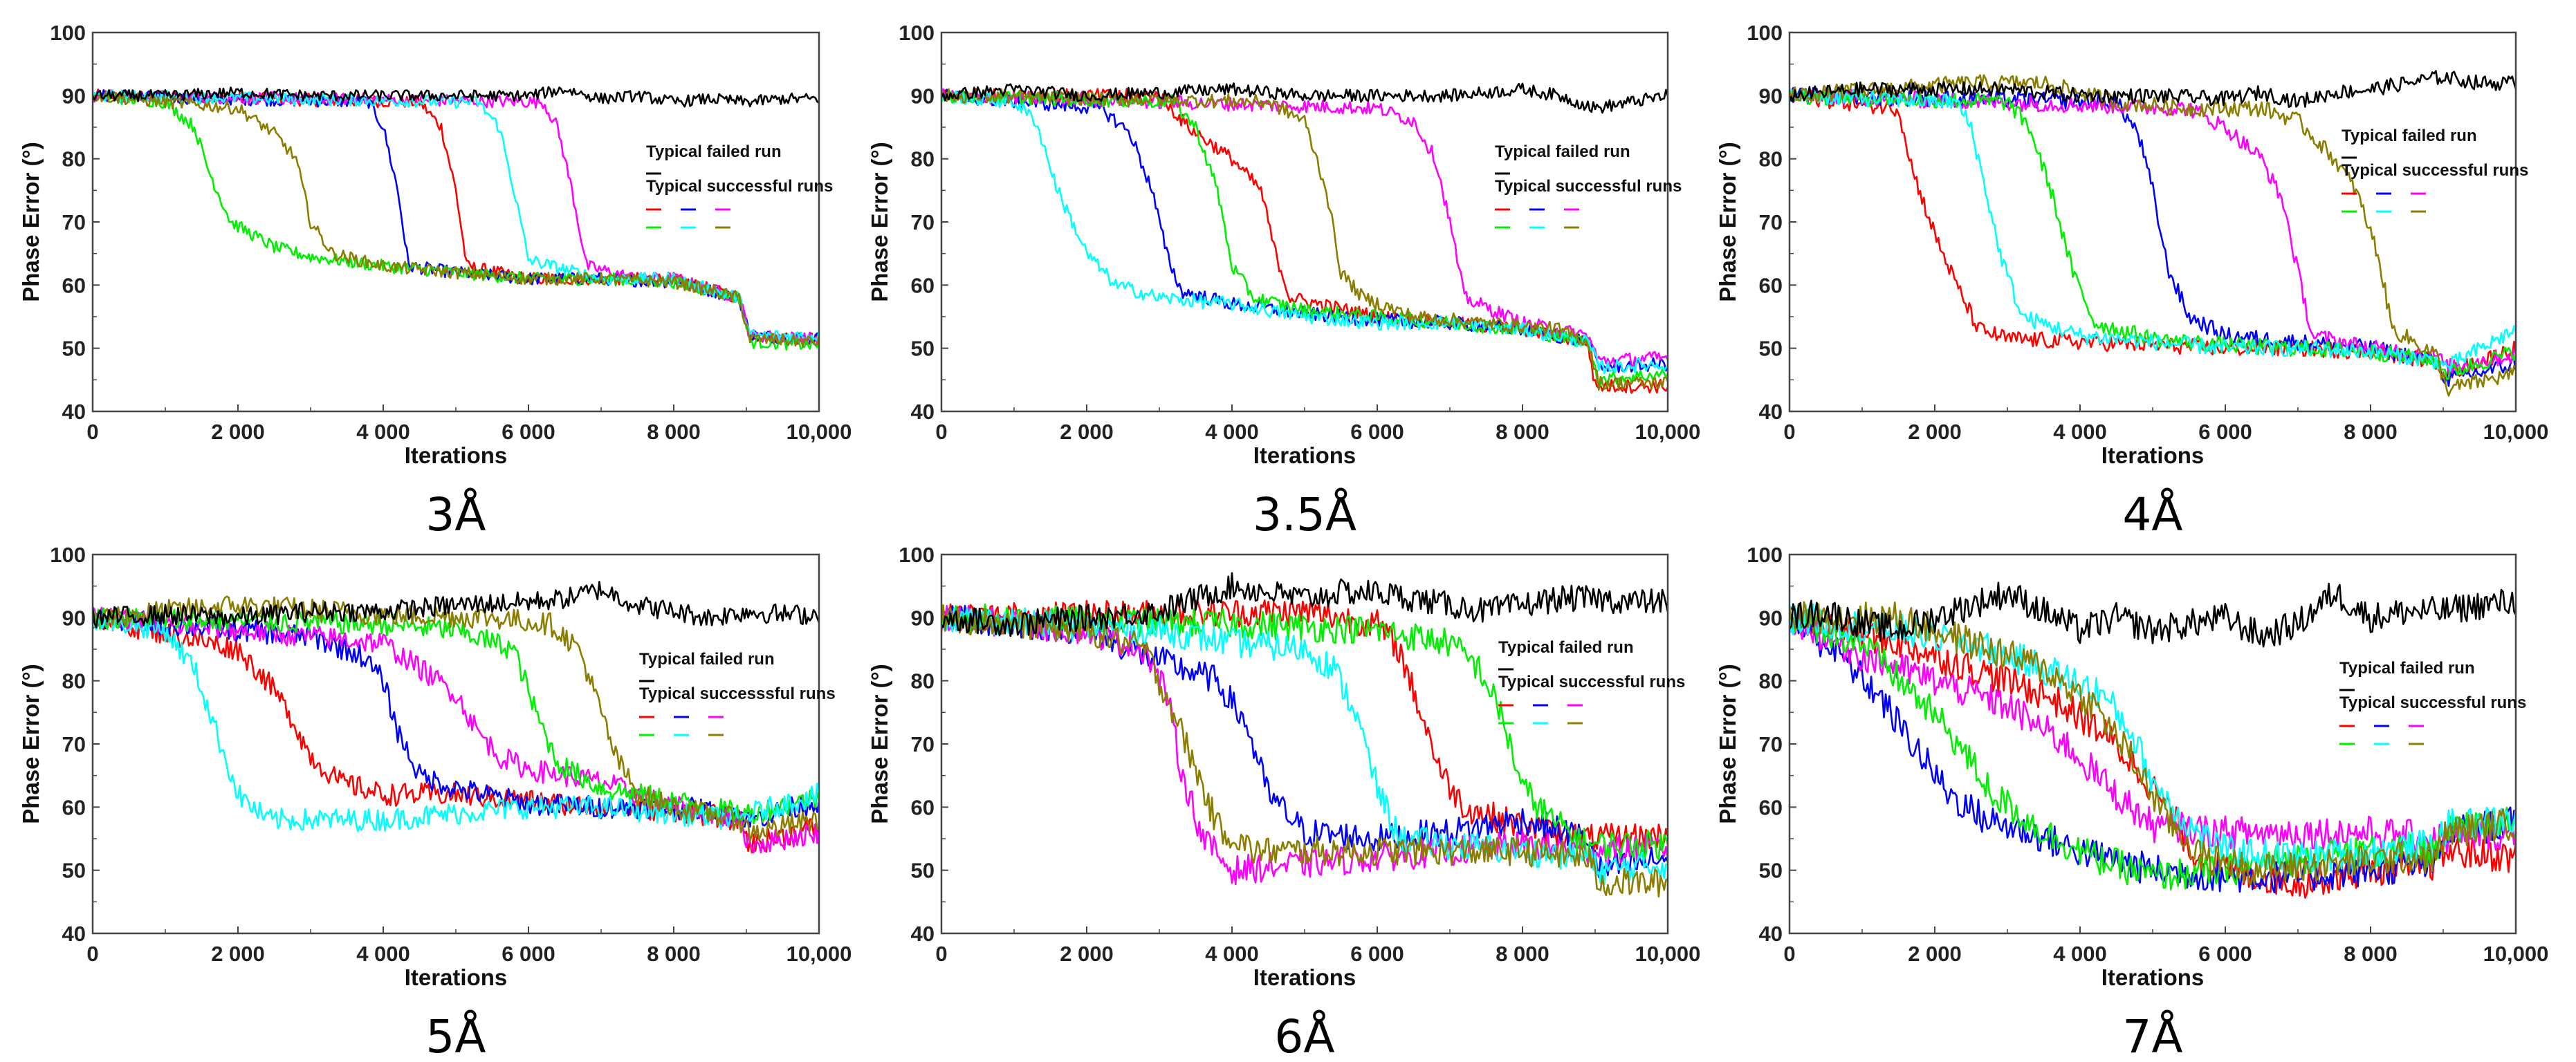 The height and width of the screenshot is (1062, 2576). I want to click on plot-frame, so click(455, 222).